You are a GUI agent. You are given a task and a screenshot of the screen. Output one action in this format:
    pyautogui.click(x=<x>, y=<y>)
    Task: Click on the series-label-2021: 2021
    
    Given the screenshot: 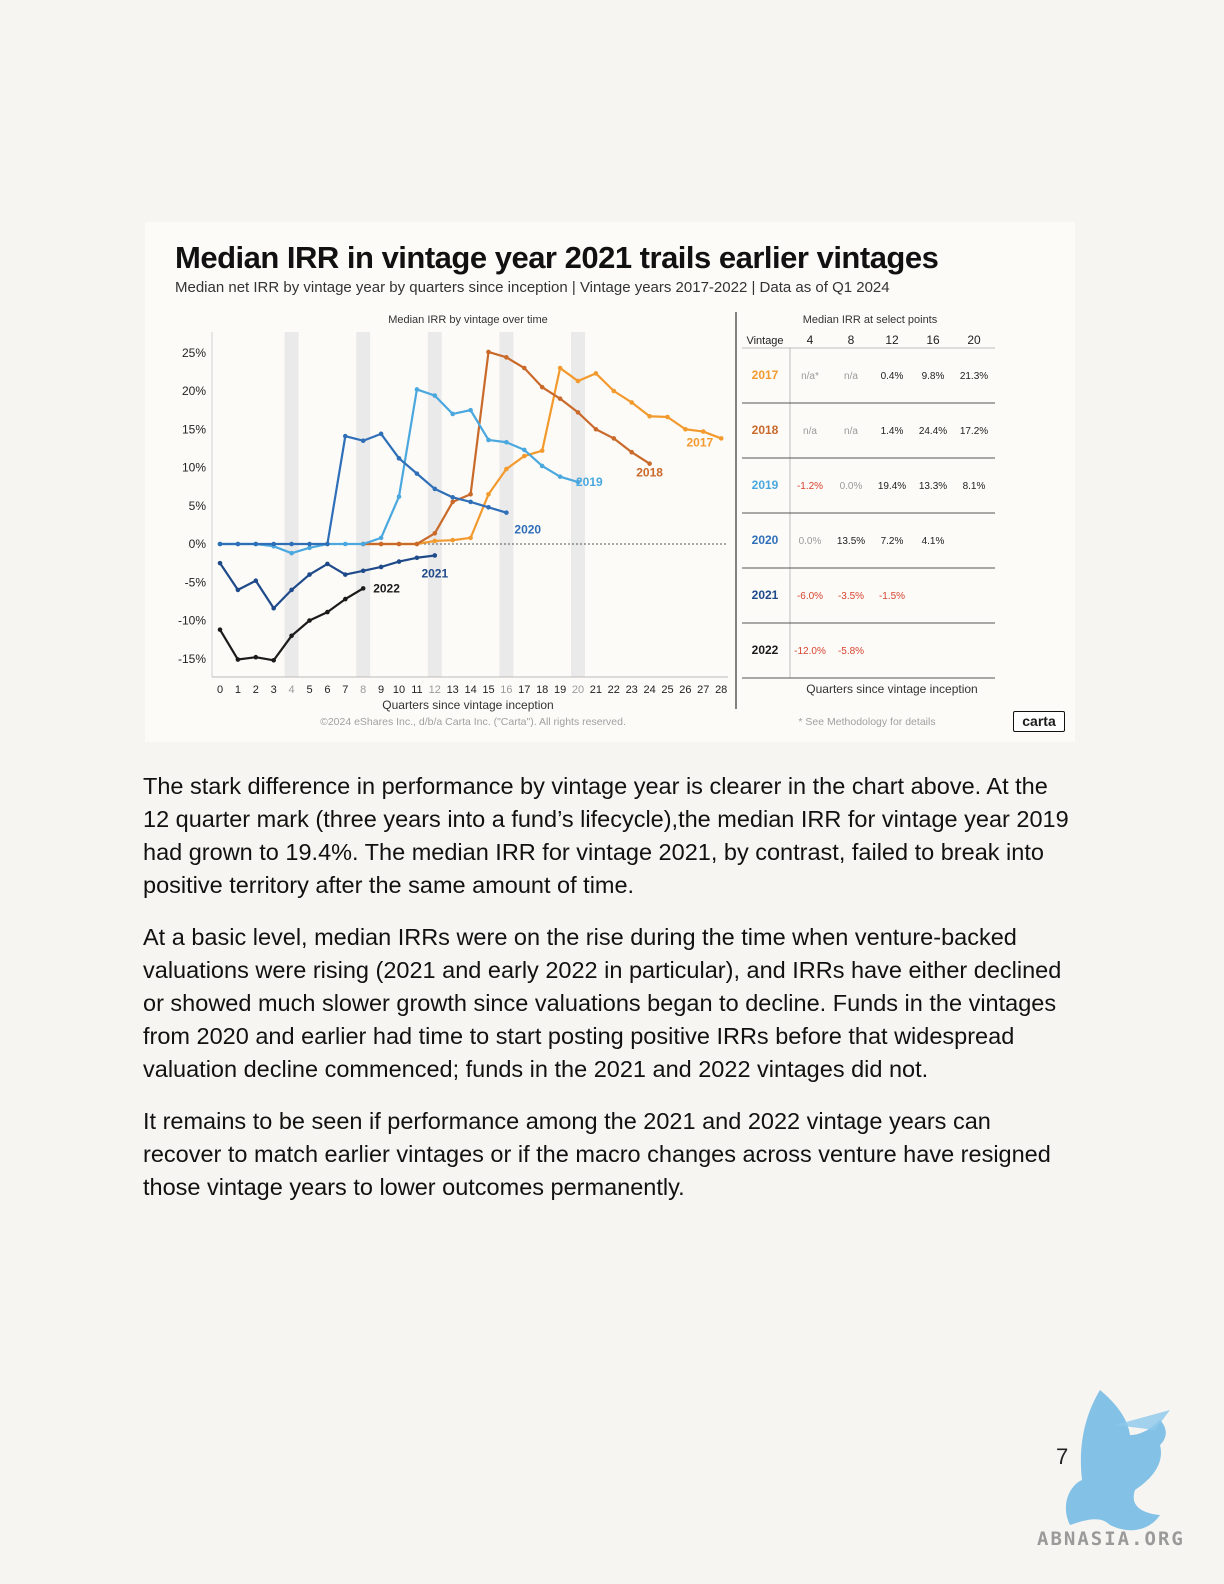 What is the action you would take?
    pyautogui.click(x=434, y=573)
    